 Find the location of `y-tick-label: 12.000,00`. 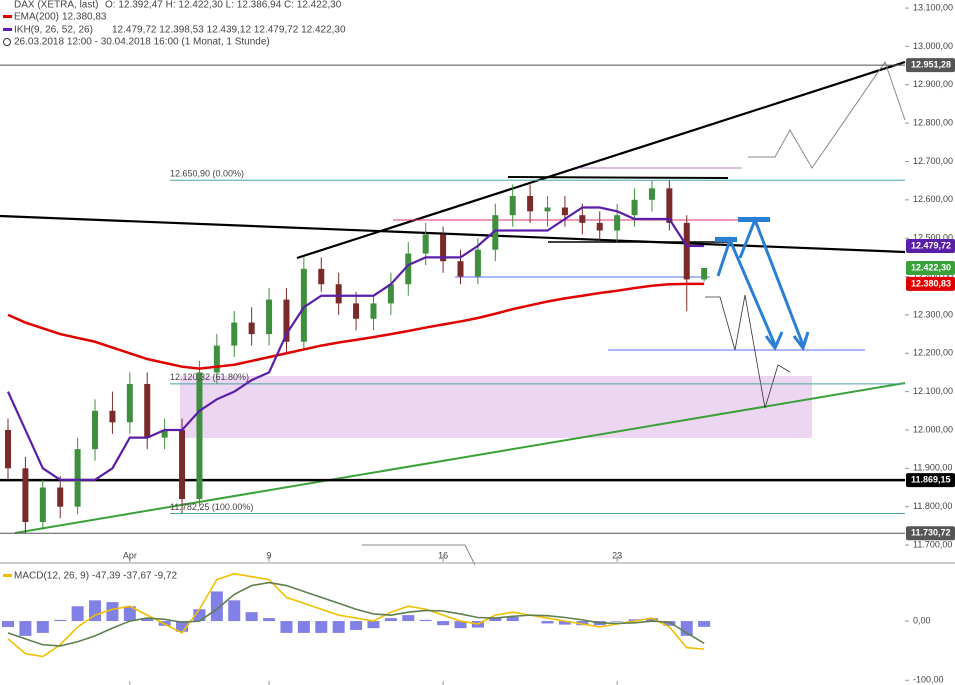

y-tick-label: 12.000,00 is located at coordinates (933, 429).